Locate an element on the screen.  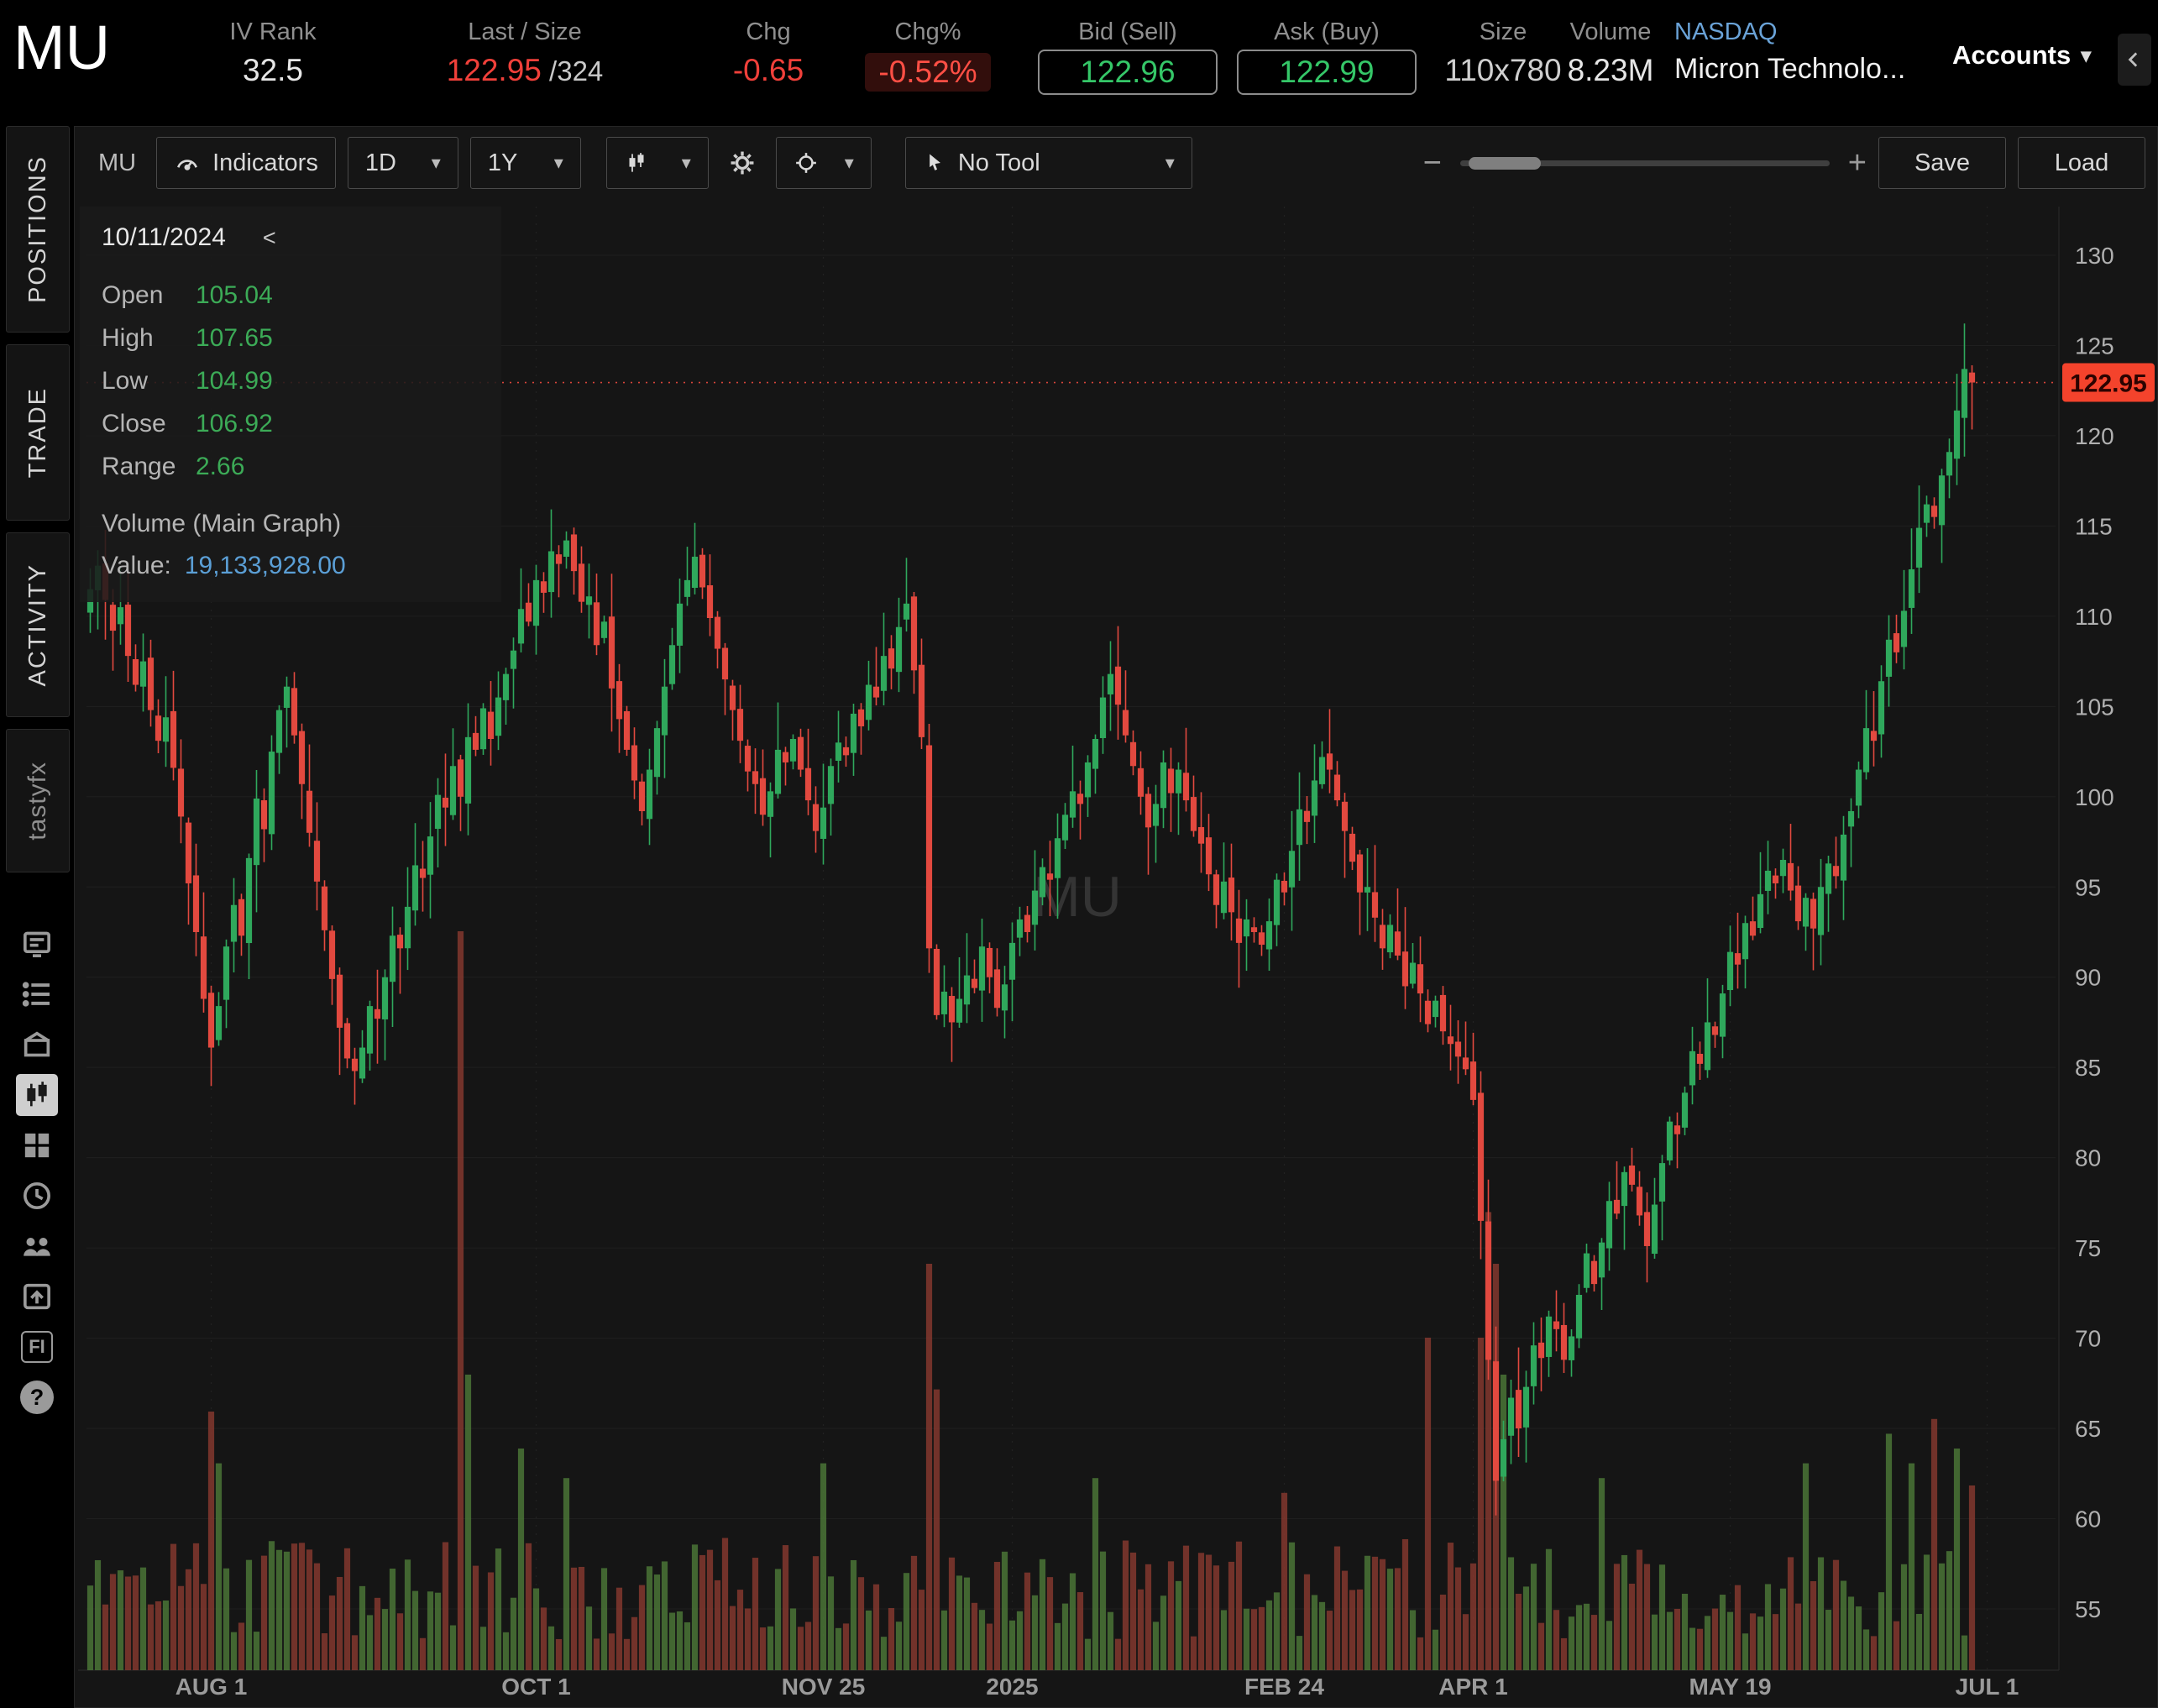
candlestick-icon is located at coordinates (637, 163).